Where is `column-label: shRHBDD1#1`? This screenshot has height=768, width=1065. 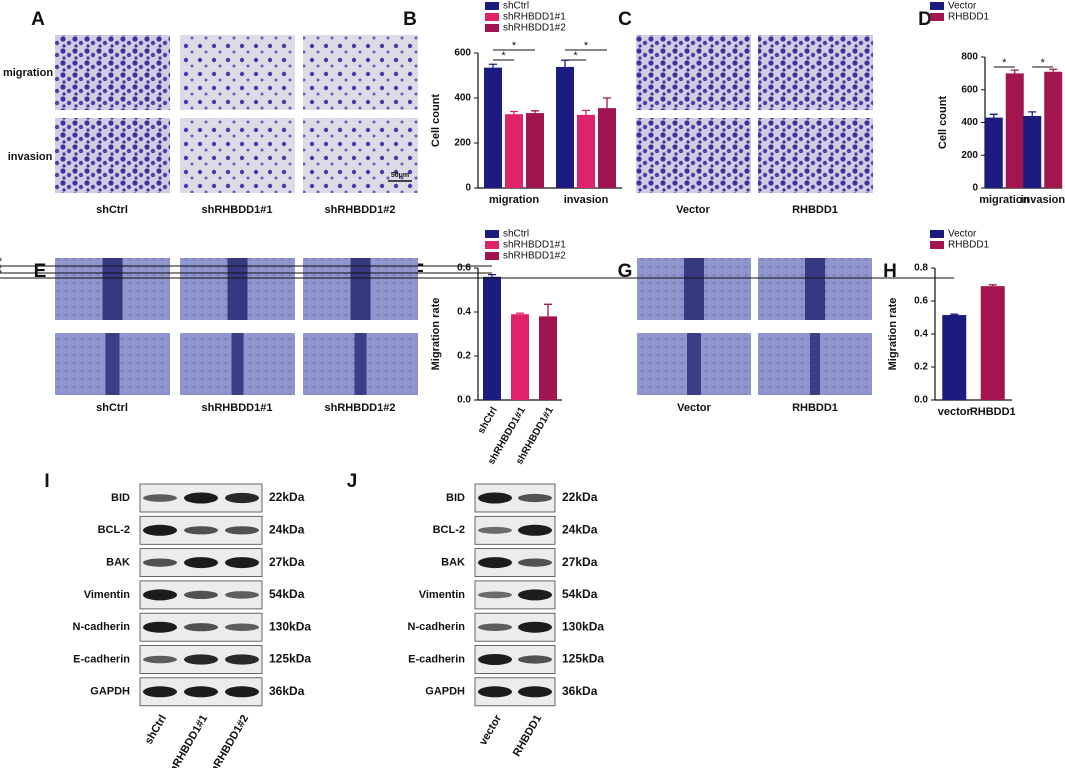
column-label: shRHBDD1#1 is located at coordinates (237, 408).